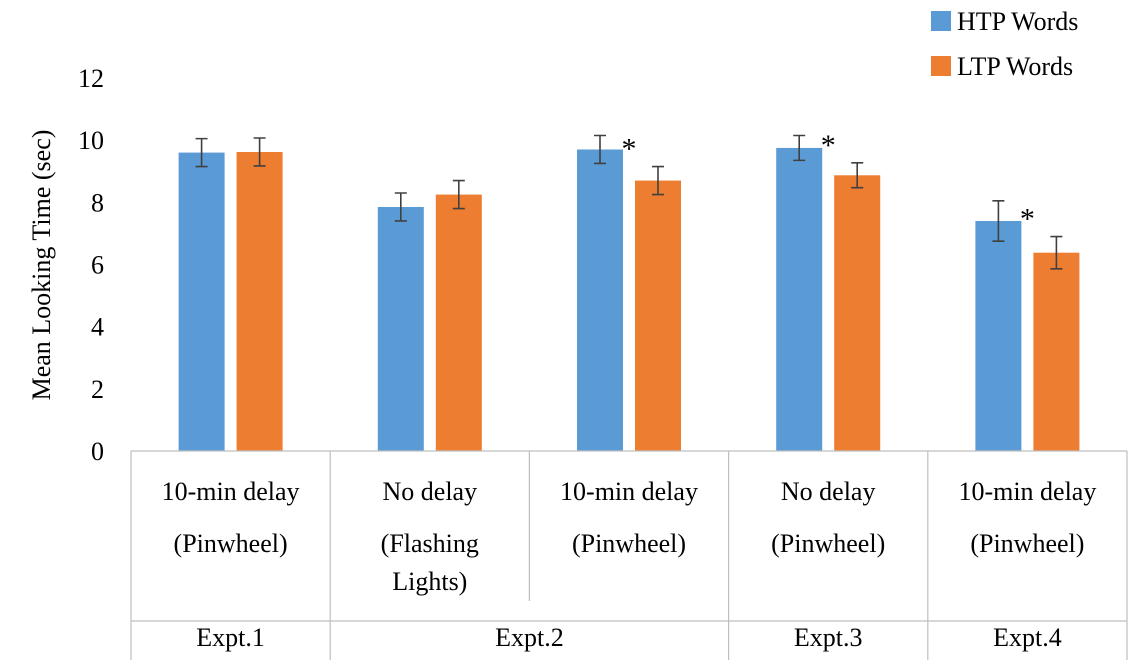 Image resolution: width=1140 pixels, height=660 pixels. Describe the element at coordinates (941, 66) in the screenshot. I see `legend-swatch-ltp` at that location.